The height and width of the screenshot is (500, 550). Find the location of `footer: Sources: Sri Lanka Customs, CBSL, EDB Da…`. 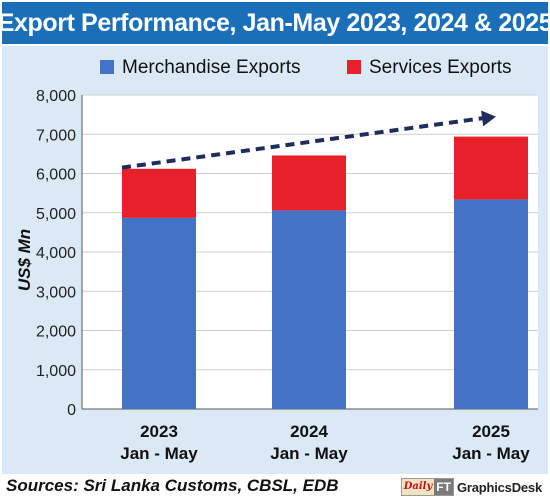

footer: Sources: Sri Lanka Customs, CBSL, EDB Da… is located at coordinates (275, 487).